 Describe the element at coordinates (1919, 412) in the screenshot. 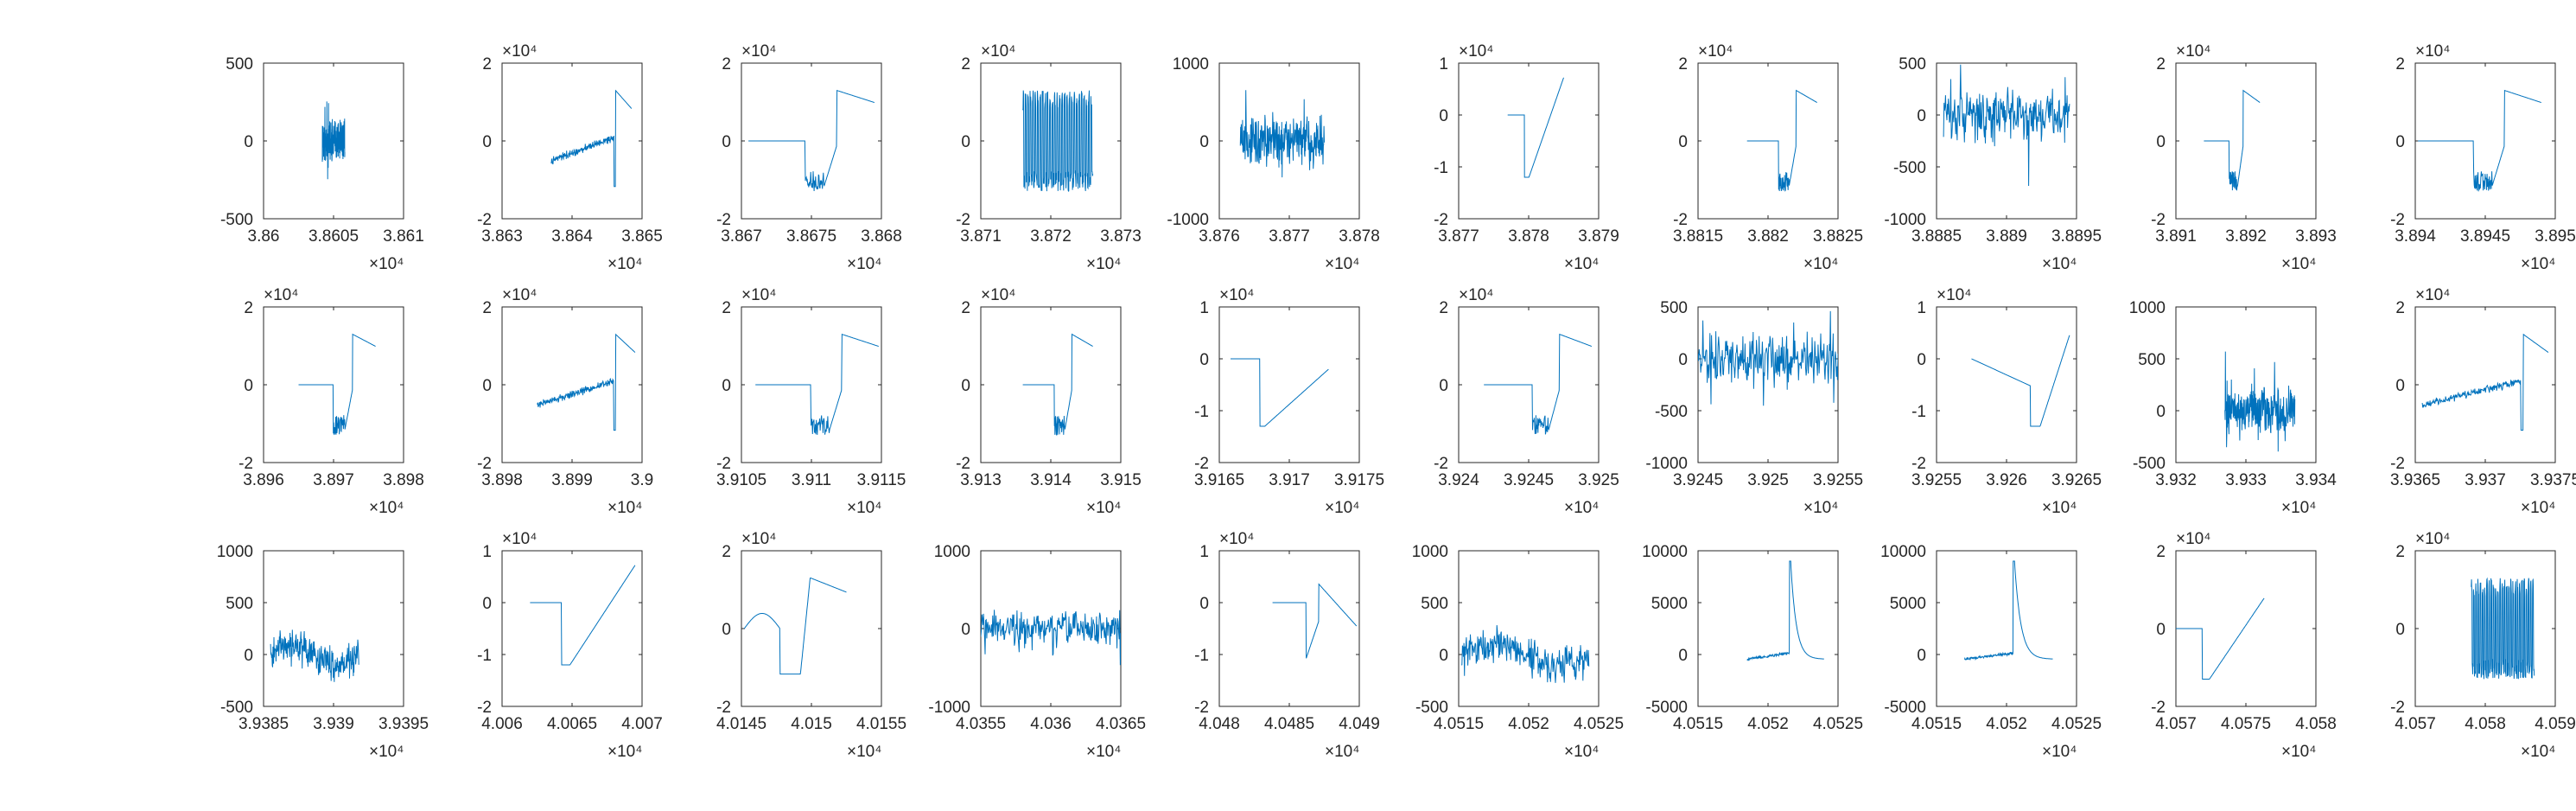

I see `y-tick-label: -1` at that location.